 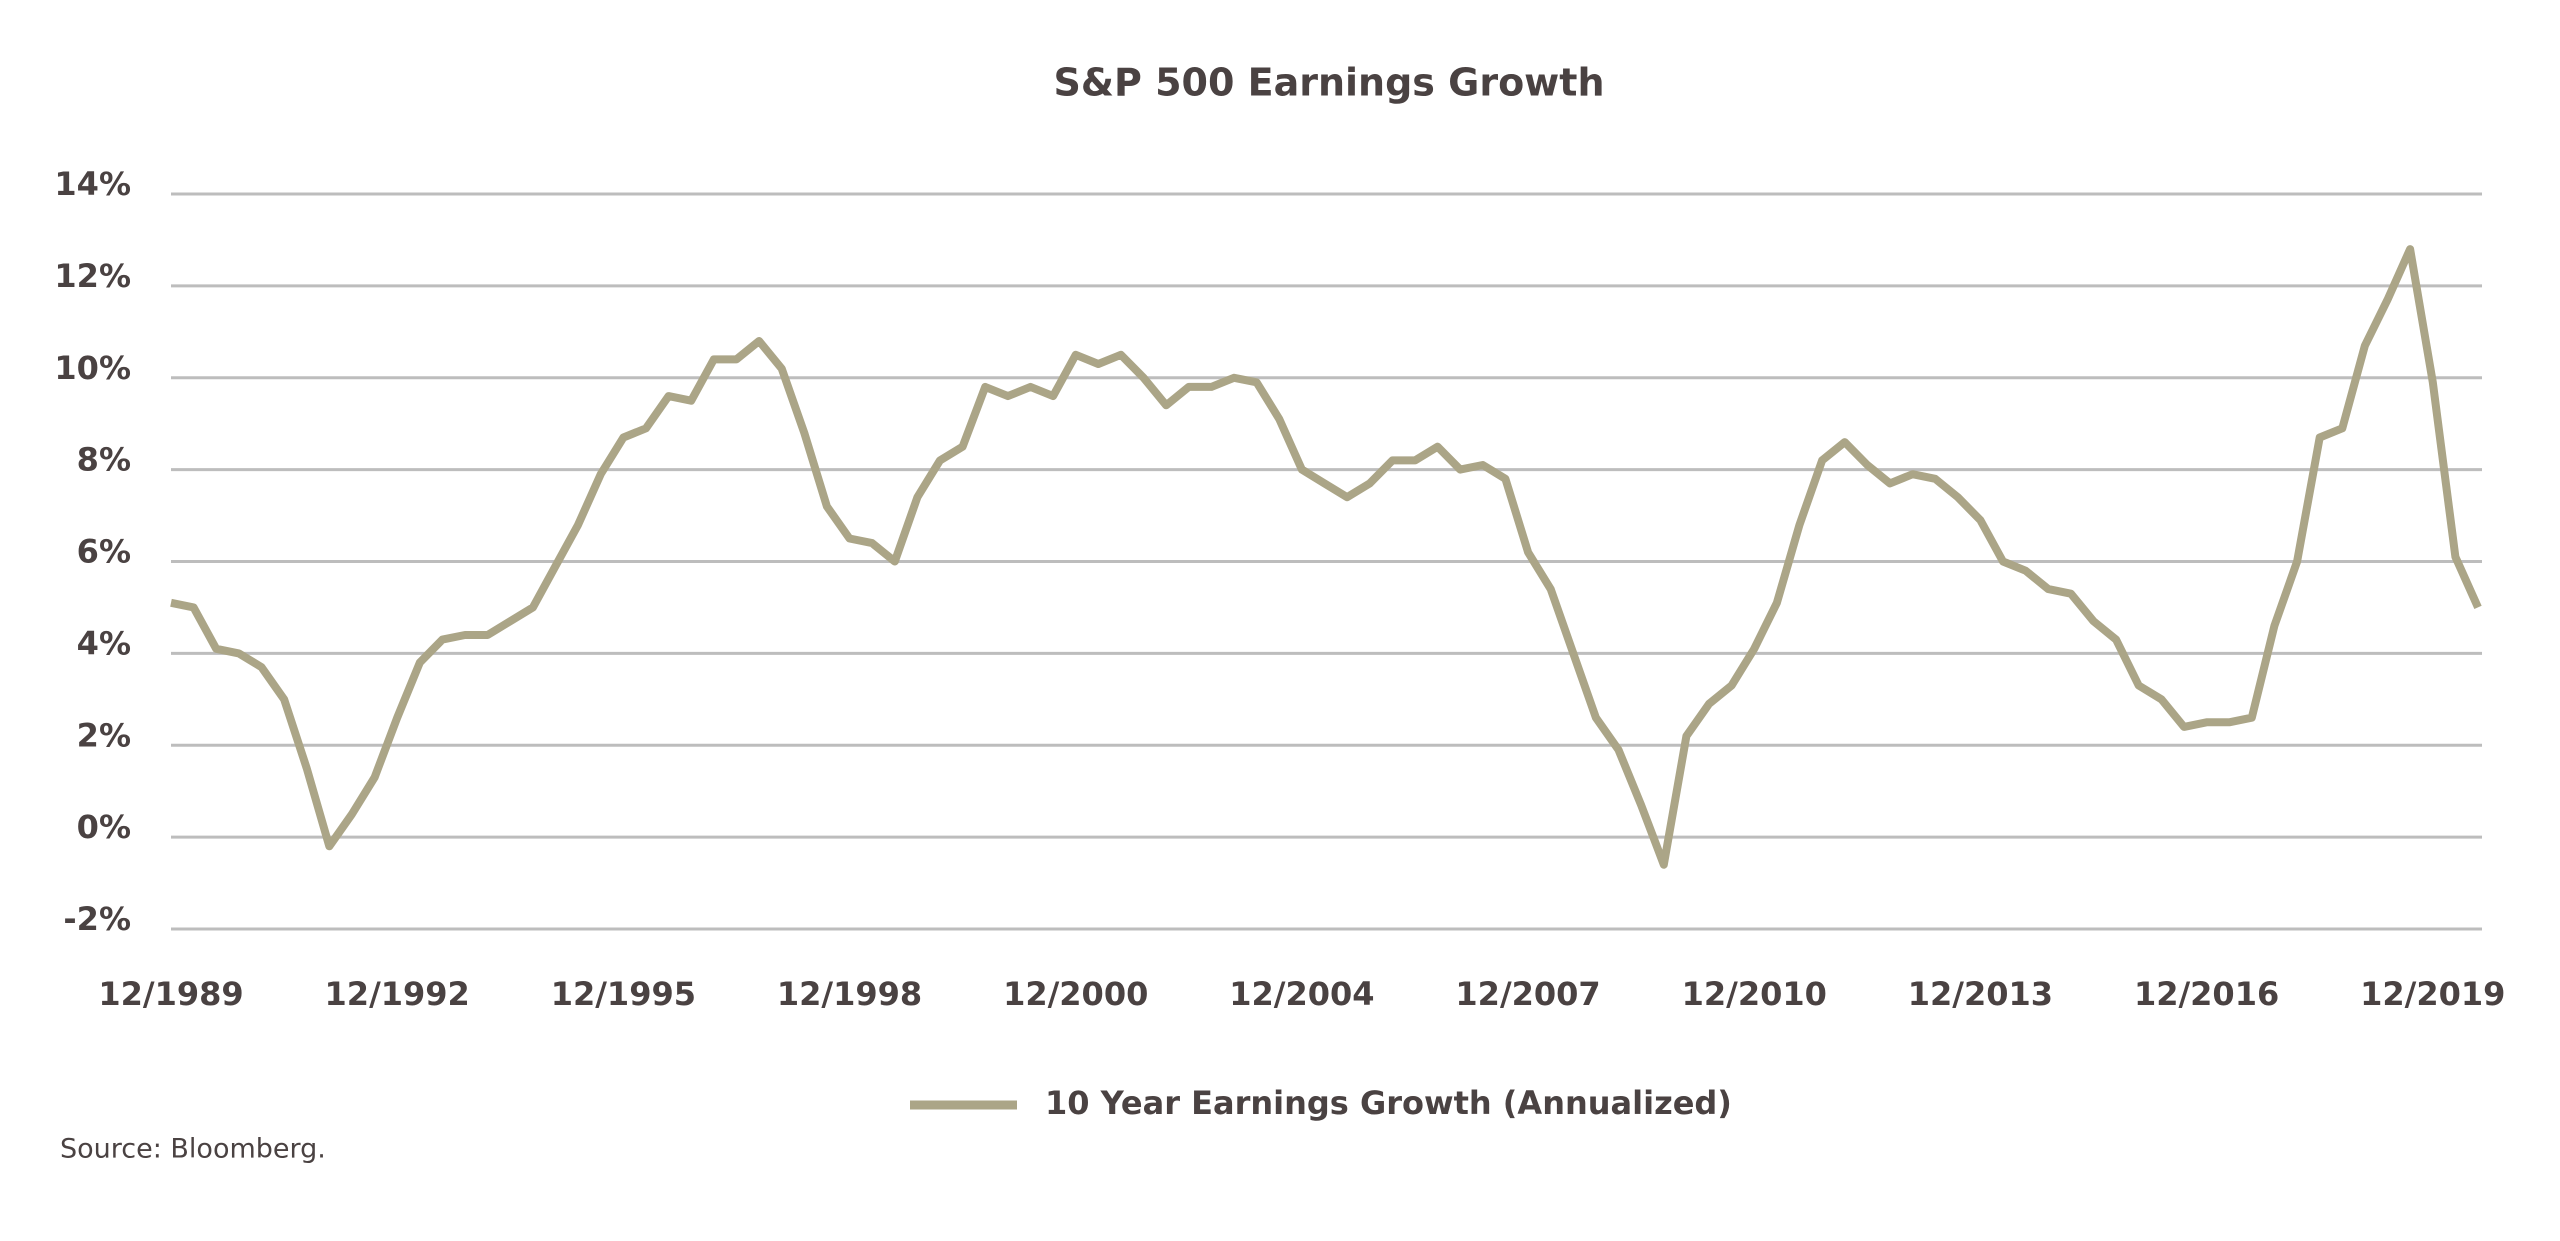 I want to click on legend-label: 10 Year Earnings Growth (Annualized), so click(x=1388, y=1103).